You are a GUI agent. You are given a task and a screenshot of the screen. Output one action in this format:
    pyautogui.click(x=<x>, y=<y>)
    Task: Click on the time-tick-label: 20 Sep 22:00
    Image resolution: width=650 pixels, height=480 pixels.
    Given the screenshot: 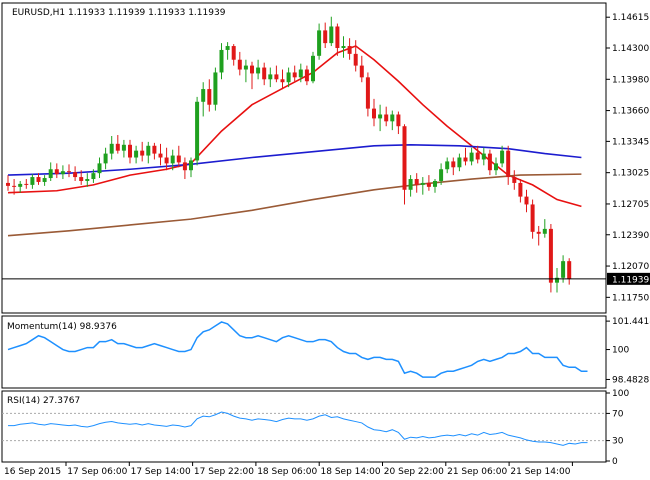 What is the action you would take?
    pyautogui.click(x=414, y=472)
    